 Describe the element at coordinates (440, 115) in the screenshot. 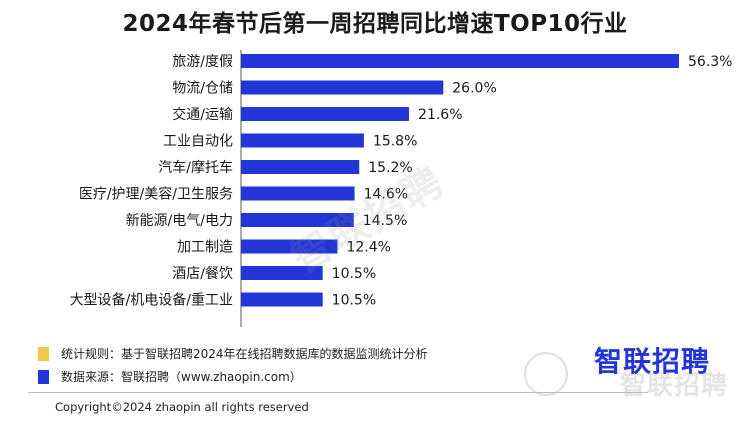

I see `value-label-3: 21.6%` at that location.